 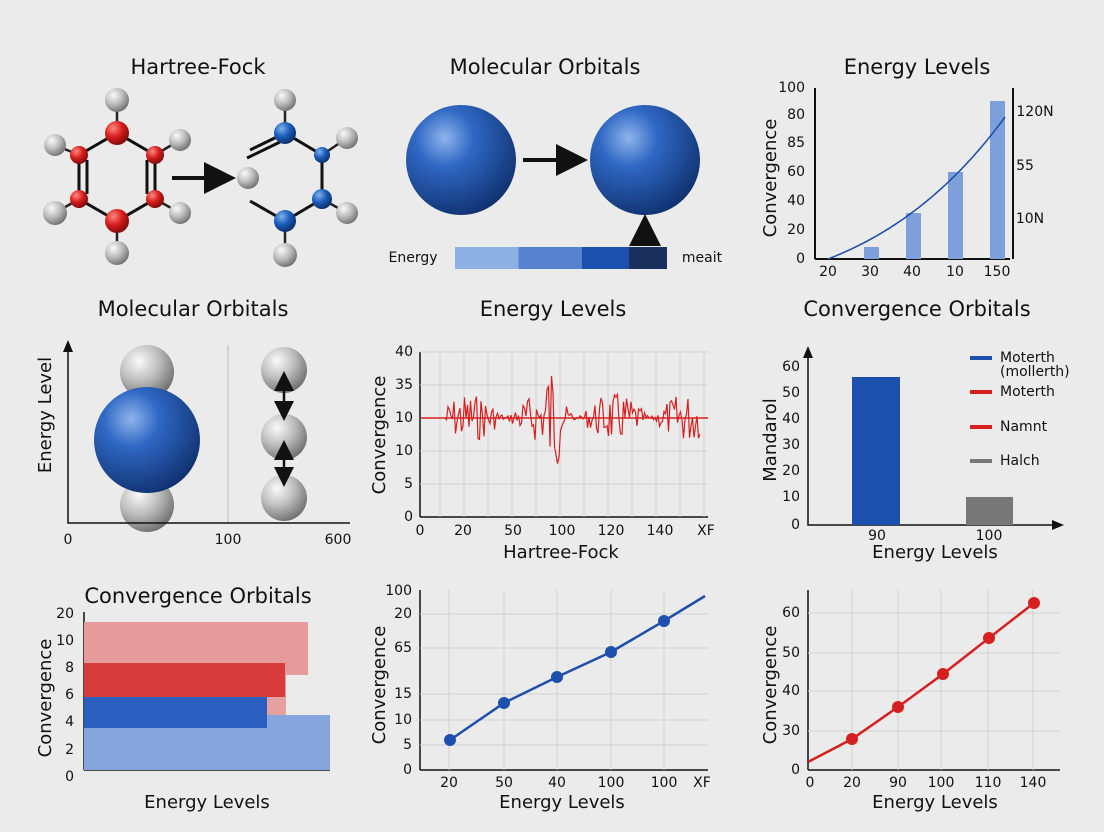 What do you see at coordinates (117, 176) in the screenshot?
I see `molecule-left` at bounding box center [117, 176].